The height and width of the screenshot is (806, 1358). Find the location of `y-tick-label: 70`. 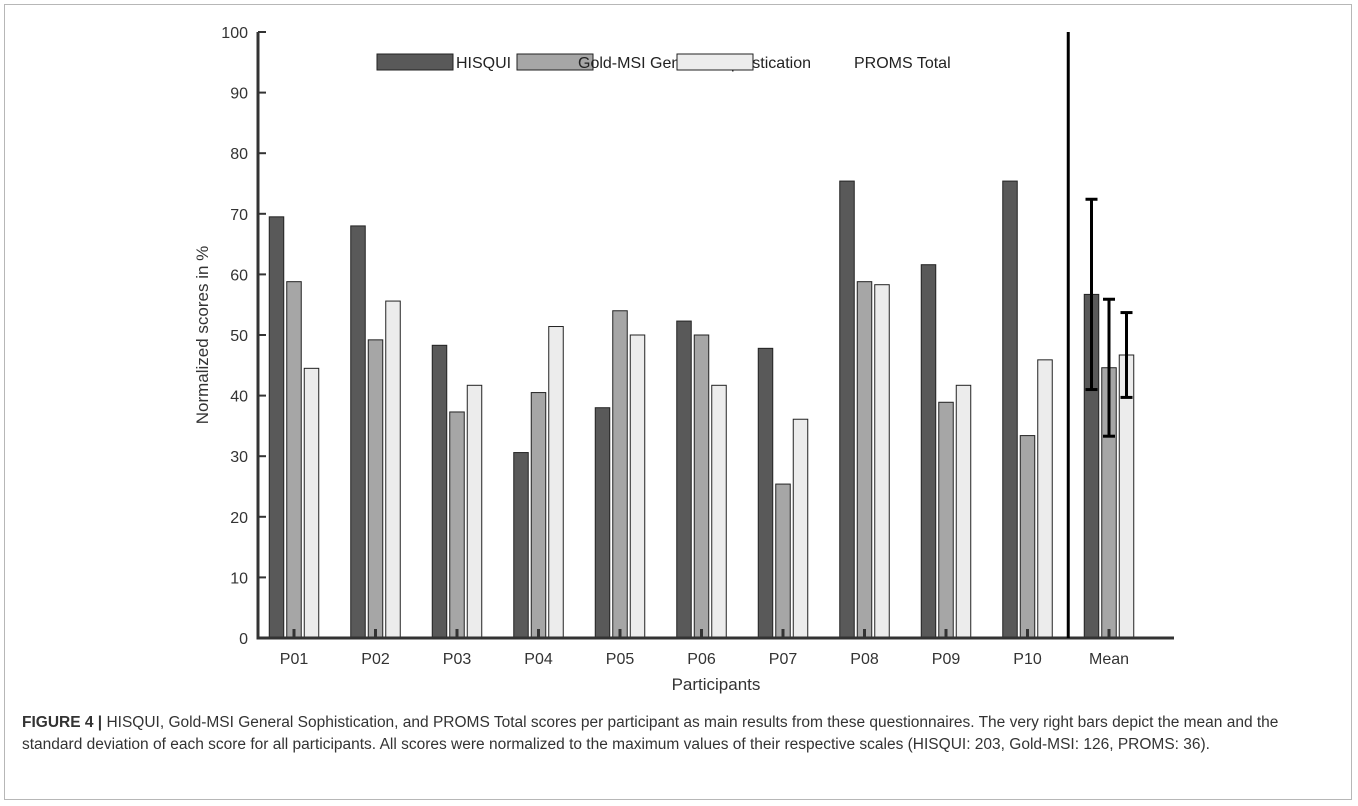

y-tick-label: 70 is located at coordinates (239, 215).